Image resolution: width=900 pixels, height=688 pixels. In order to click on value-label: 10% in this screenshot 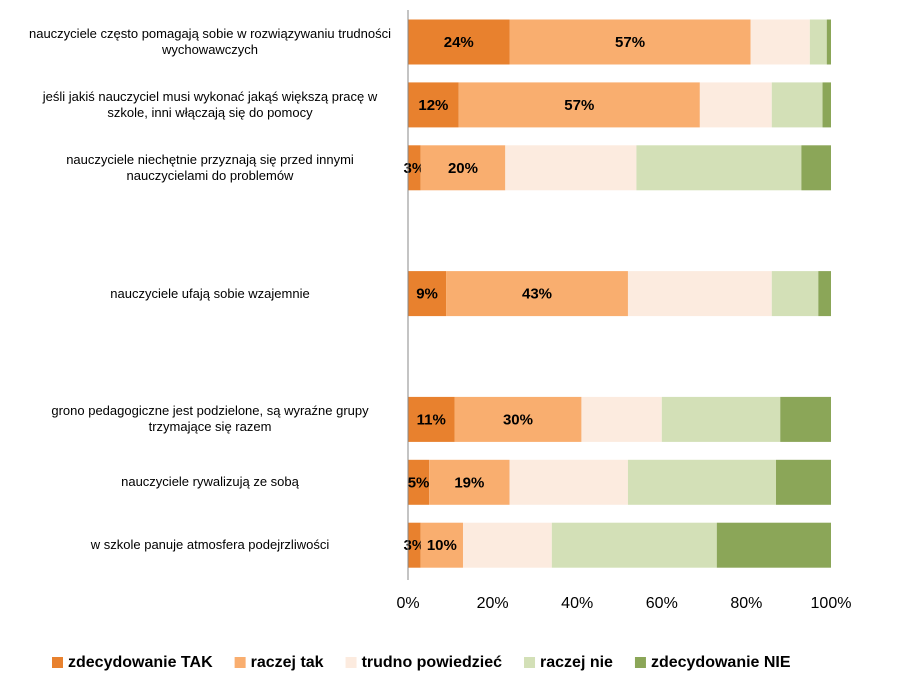, I will do `click(442, 545)`.